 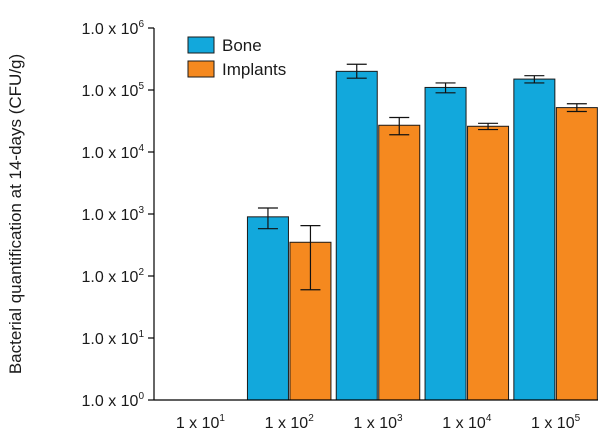 What do you see at coordinates (201, 422) in the screenshot?
I see `x-tick-label: 1 x 101` at bounding box center [201, 422].